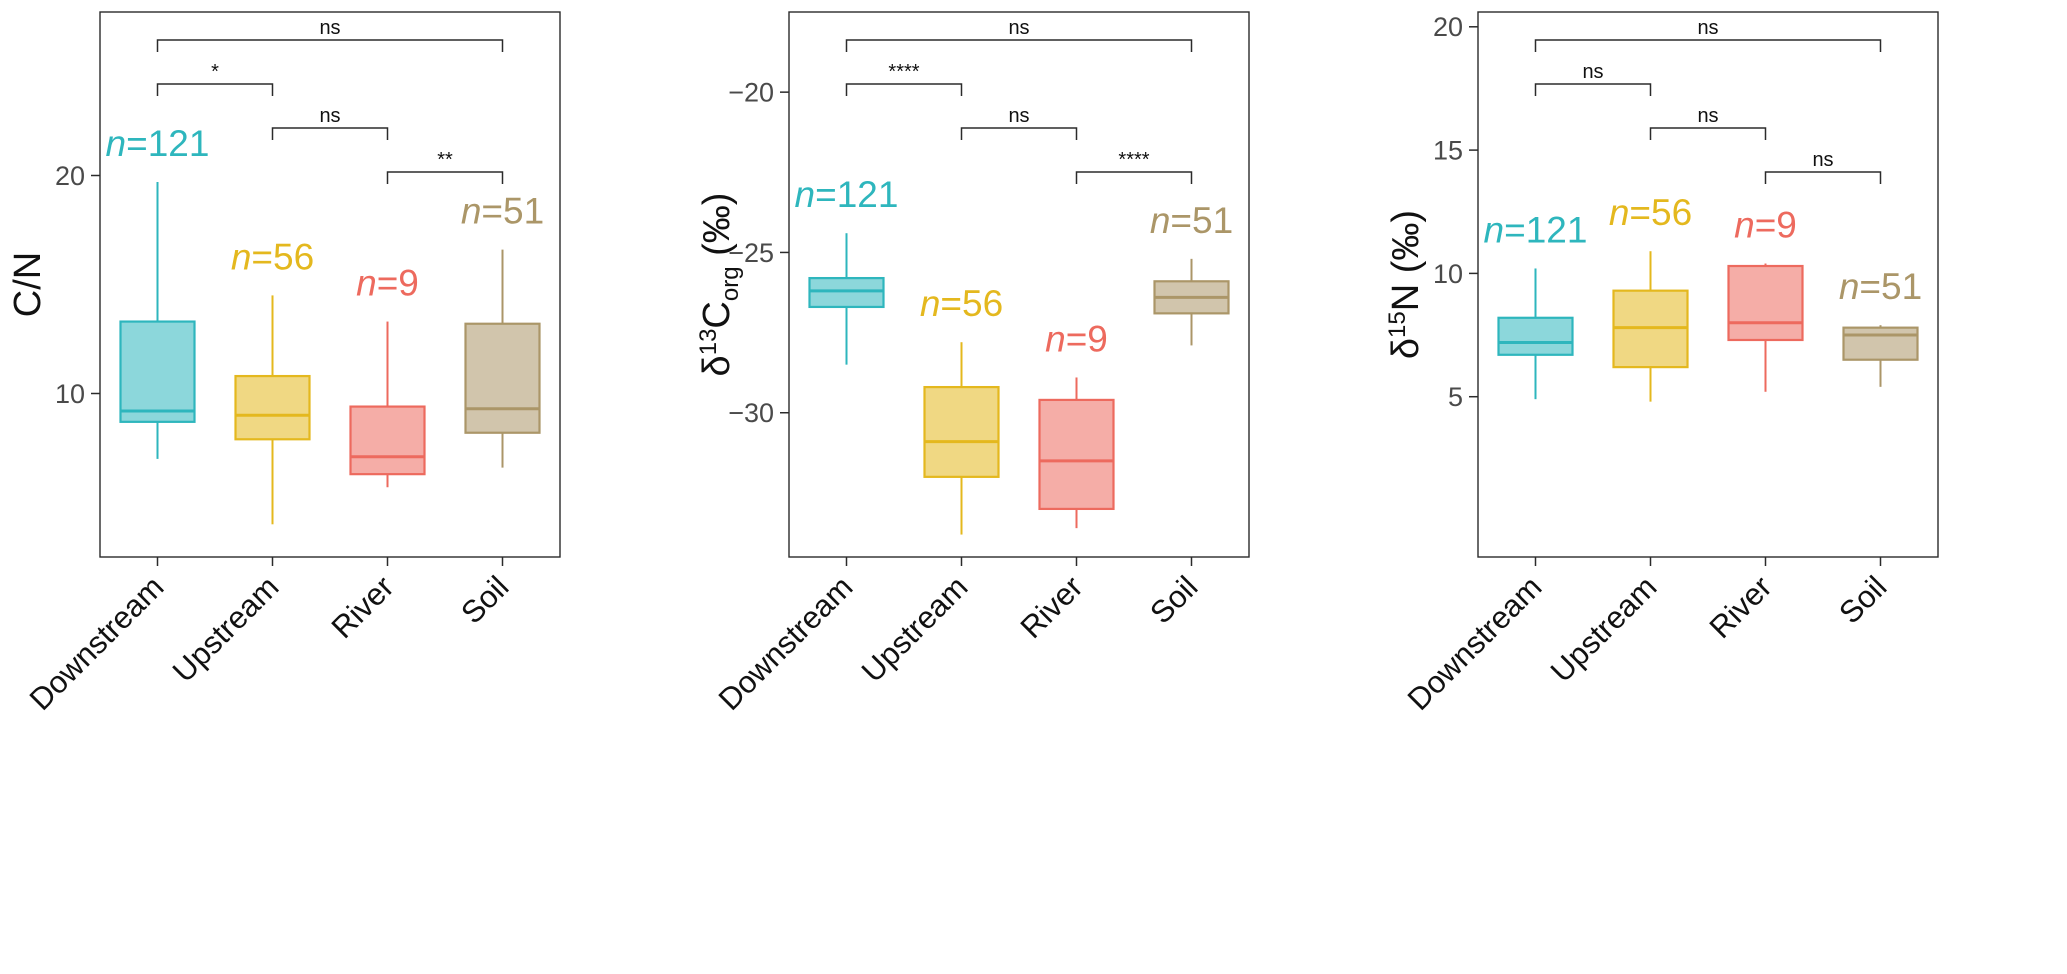 This screenshot has width=2067, height=974. I want to click on y-tick-label: −30, so click(751, 413).